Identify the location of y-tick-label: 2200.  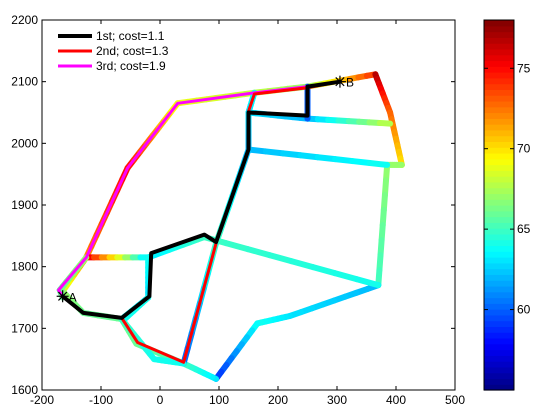
(24, 20).